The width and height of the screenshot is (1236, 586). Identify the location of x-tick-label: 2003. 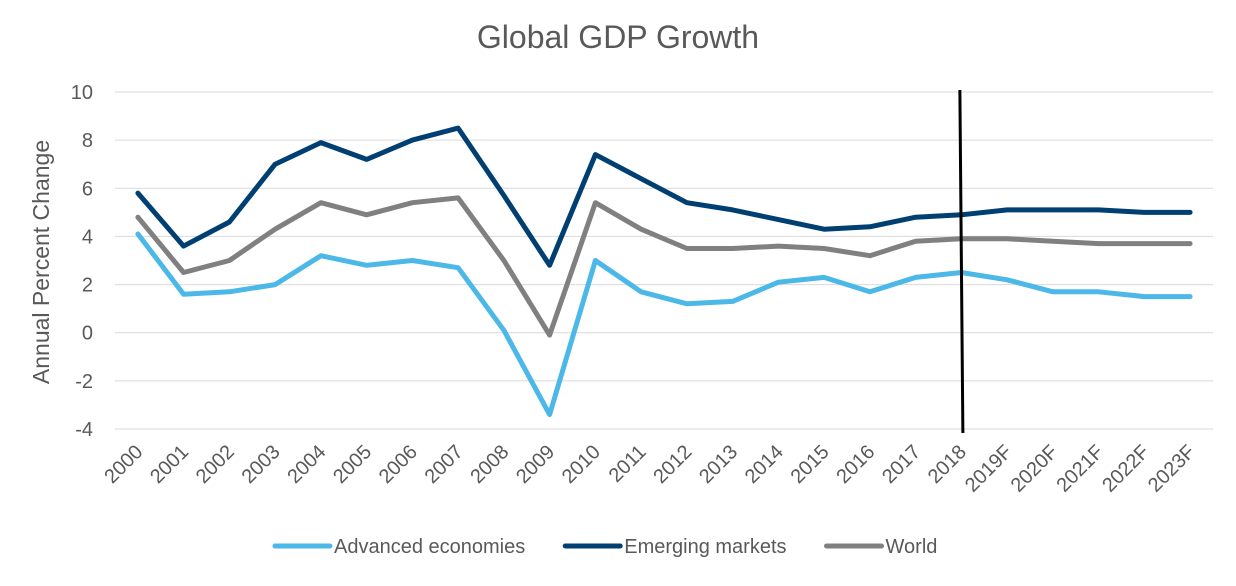
(261, 464).